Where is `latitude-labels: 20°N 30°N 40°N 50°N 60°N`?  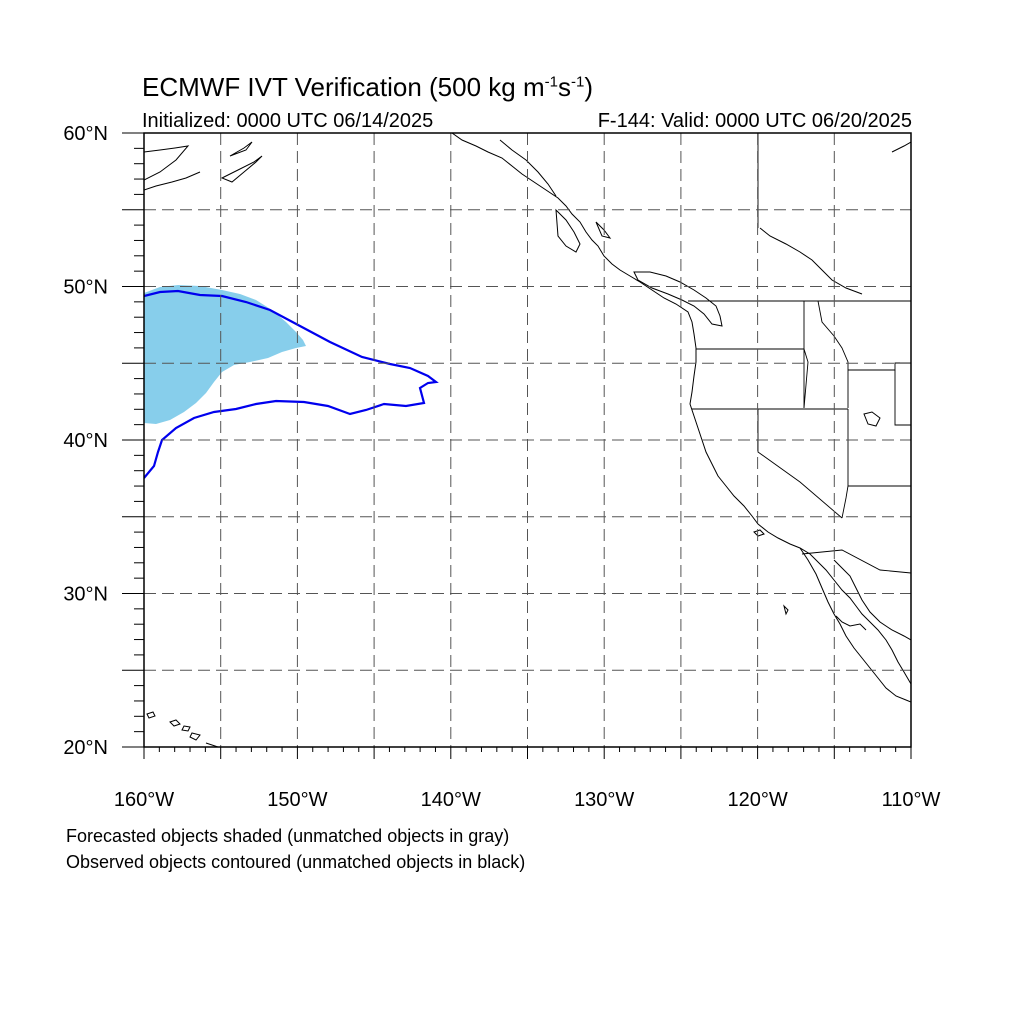 latitude-labels: 20°N 30°N 40°N 50°N 60°N is located at coordinates (85, 441).